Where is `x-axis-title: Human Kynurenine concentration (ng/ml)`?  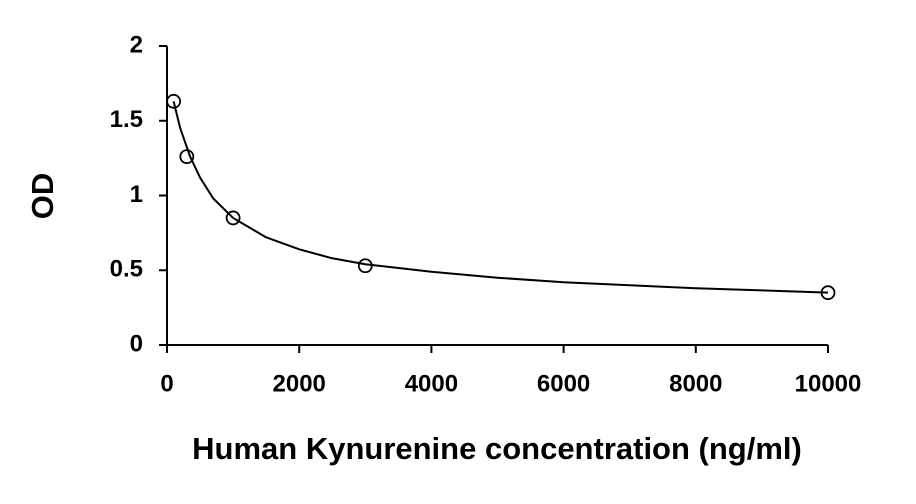
x-axis-title: Human Kynurenine concentration (ng/ml) is located at coordinates (497, 448).